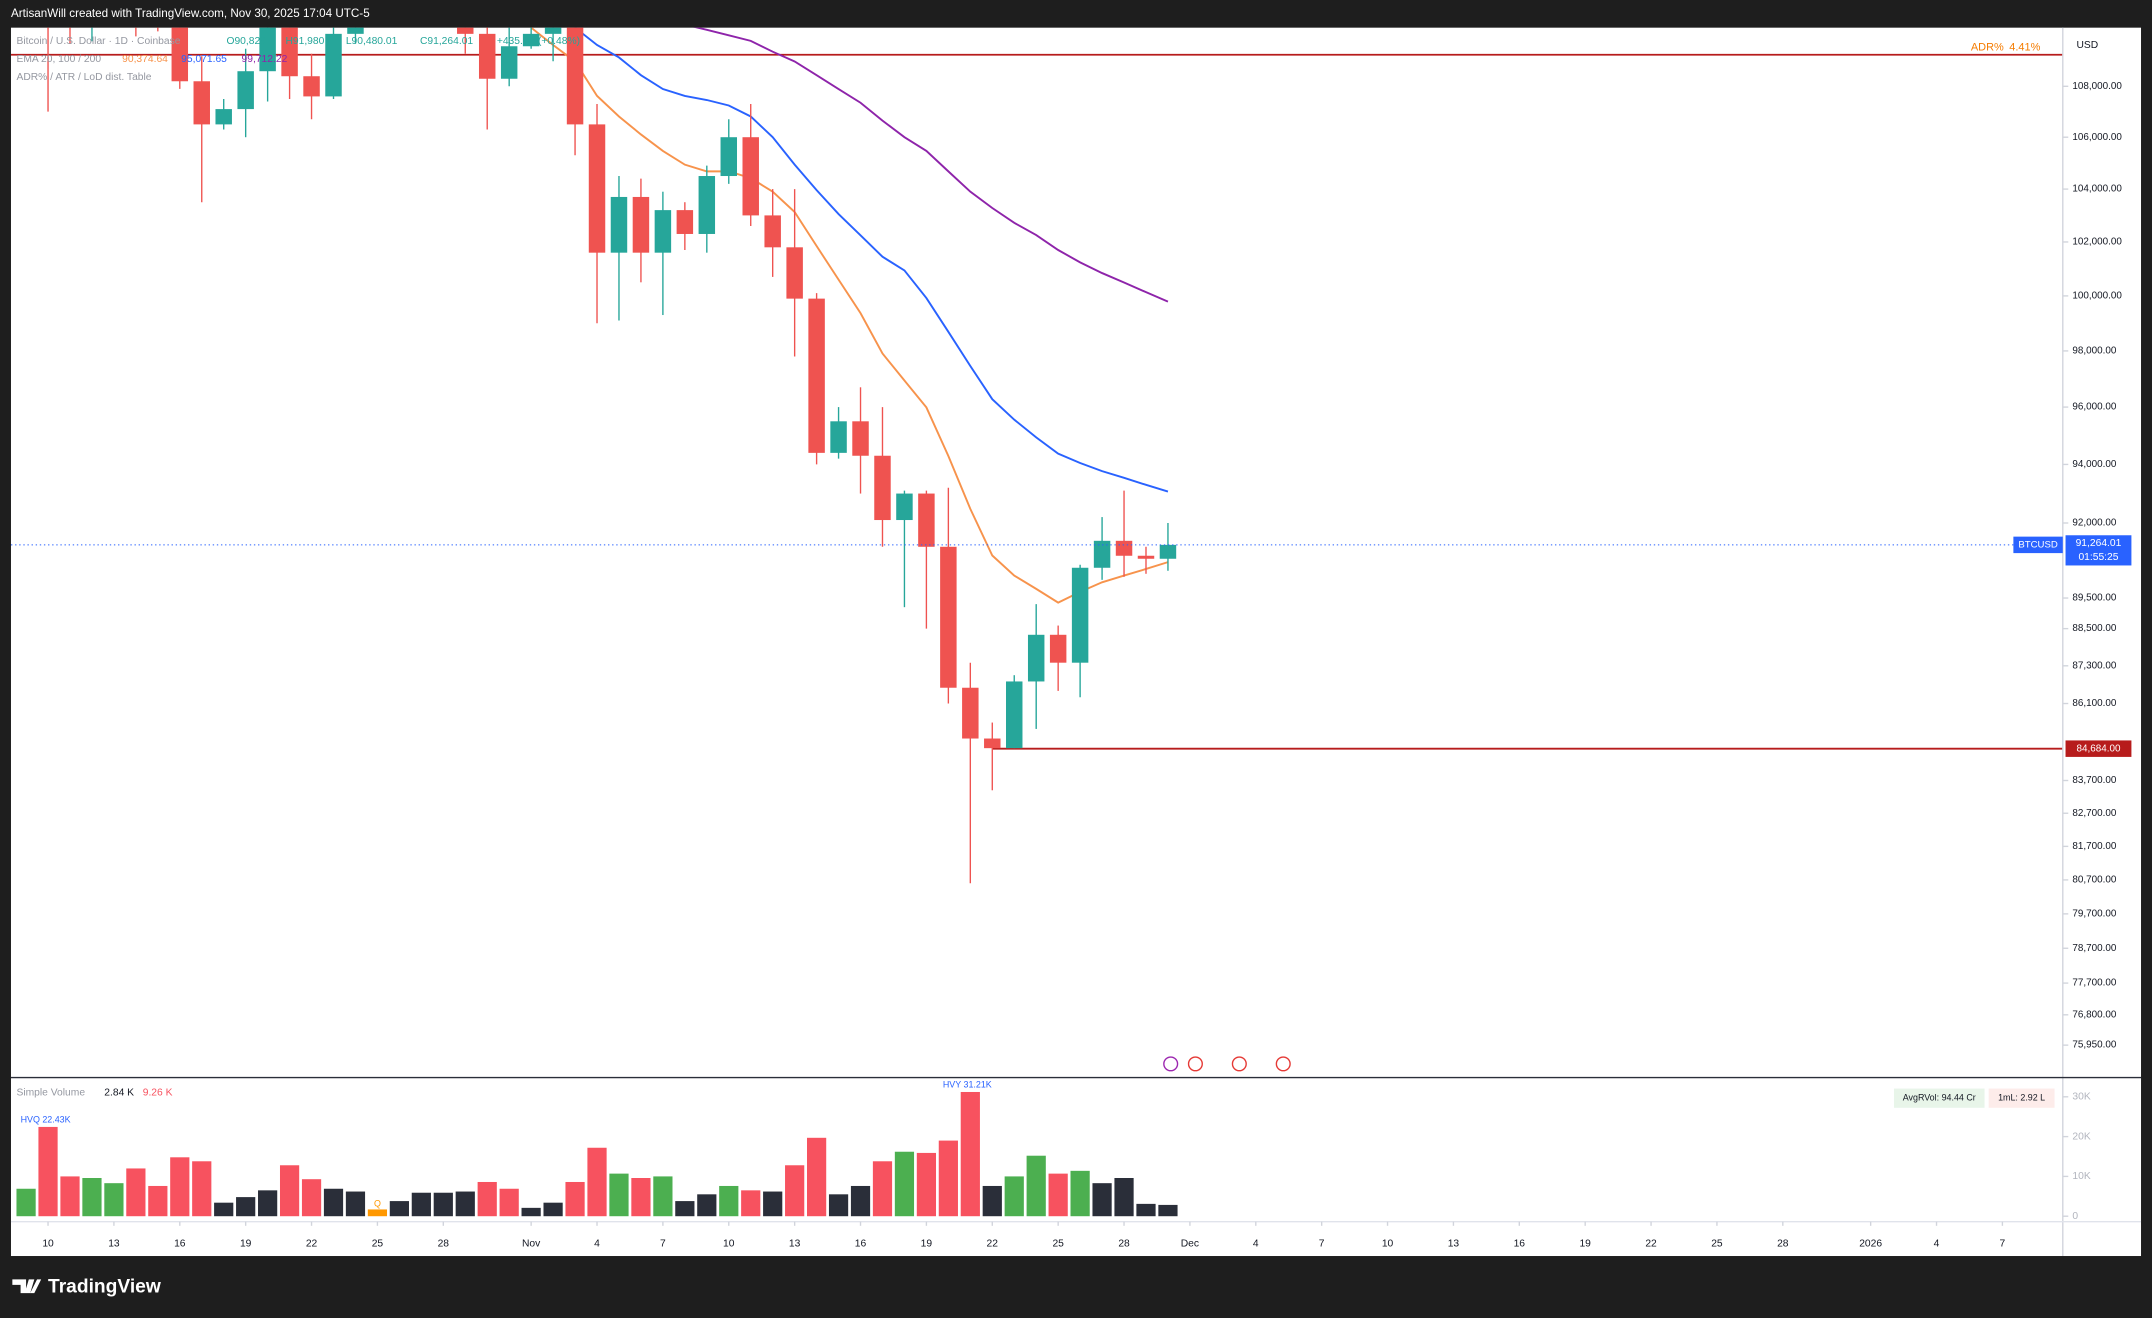 This screenshot has height=1318, width=2152. I want to click on y-tick-label: 108,000.00, so click(2097, 86).